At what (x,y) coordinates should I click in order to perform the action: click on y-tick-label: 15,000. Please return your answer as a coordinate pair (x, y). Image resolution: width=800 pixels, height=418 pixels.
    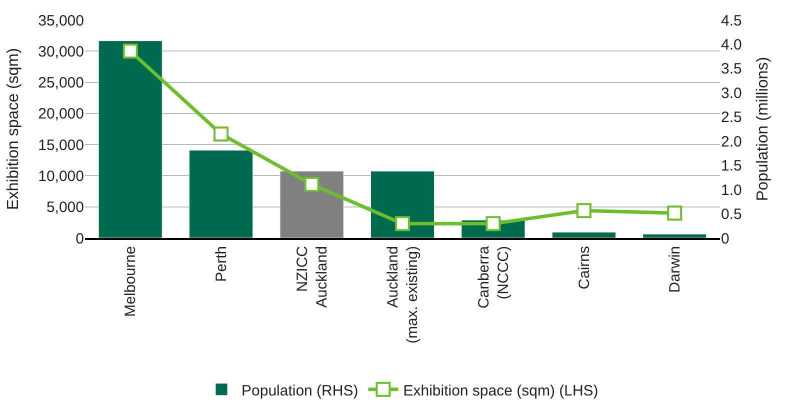
    Looking at the image, I should click on (61, 145).